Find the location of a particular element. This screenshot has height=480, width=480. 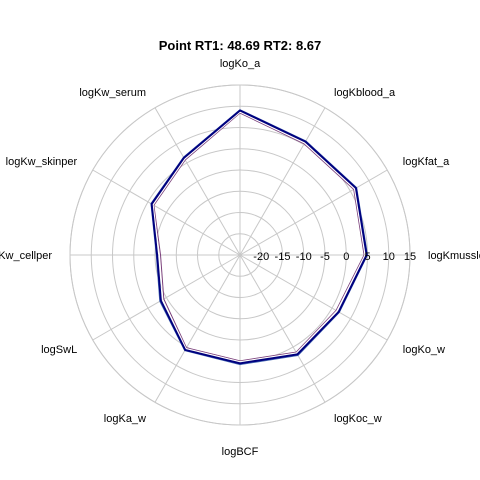

tick-layer: -20 -15 -10 -5 0 5 10 15 is located at coordinates (334, 257).